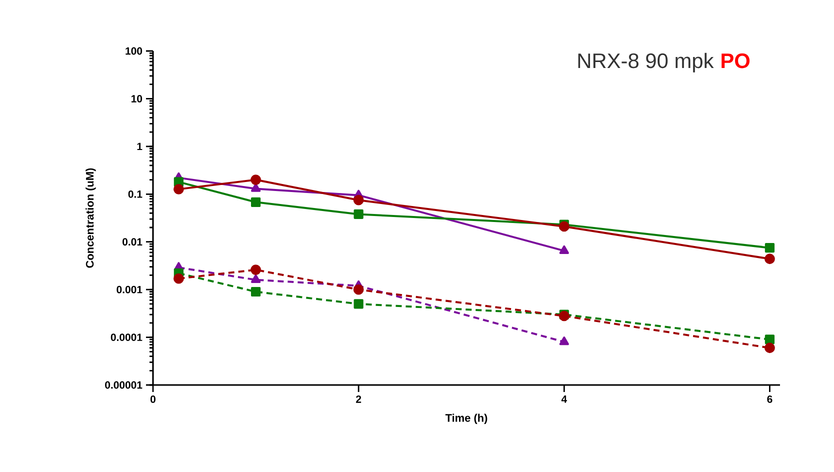 The height and width of the screenshot is (472, 834). What do you see at coordinates (359, 399) in the screenshot?
I see `x-tick-label: 2` at bounding box center [359, 399].